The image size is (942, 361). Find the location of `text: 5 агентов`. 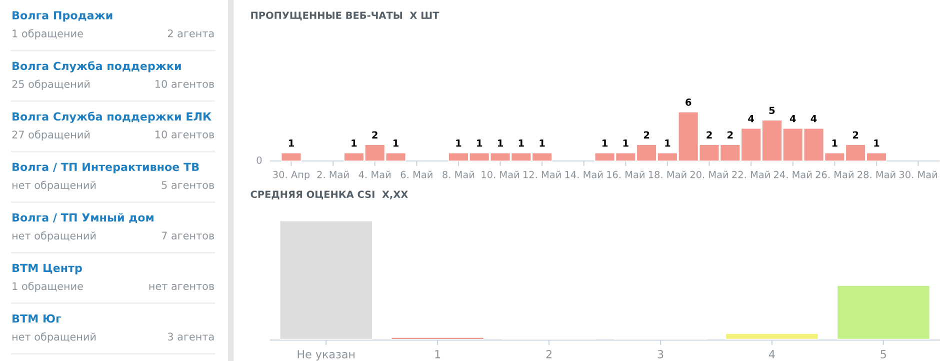

text: 5 агентов is located at coordinates (188, 185).